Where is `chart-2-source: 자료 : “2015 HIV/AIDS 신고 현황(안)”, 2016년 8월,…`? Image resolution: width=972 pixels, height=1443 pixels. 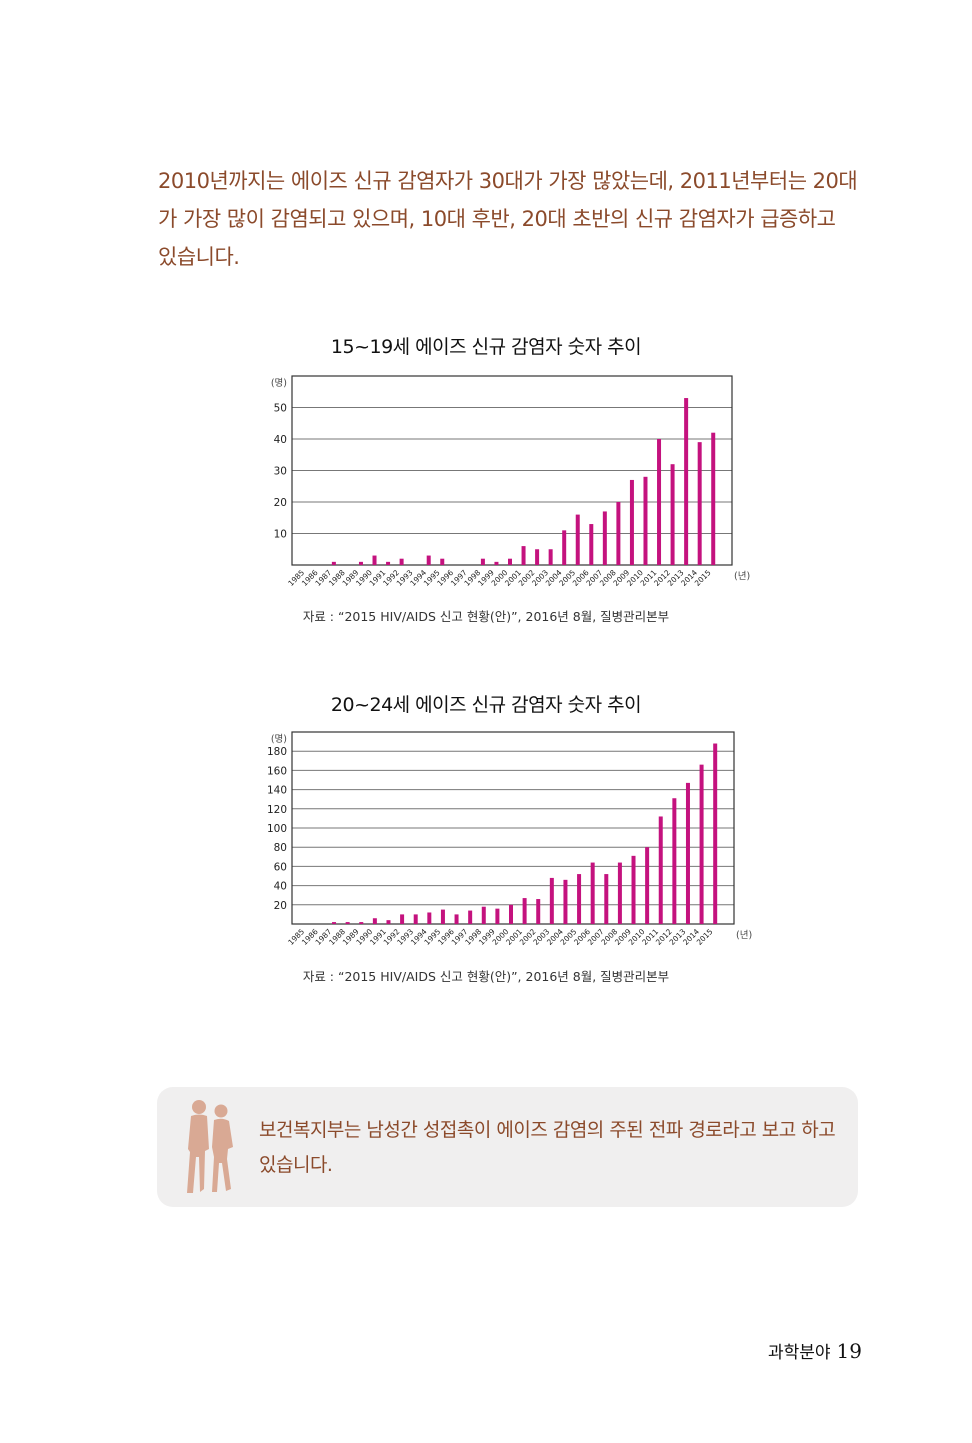 chart-2-source: 자료 : “2015 HIV/AIDS 신고 현황(안)”, 2016년 8월,… is located at coordinates (486, 976).